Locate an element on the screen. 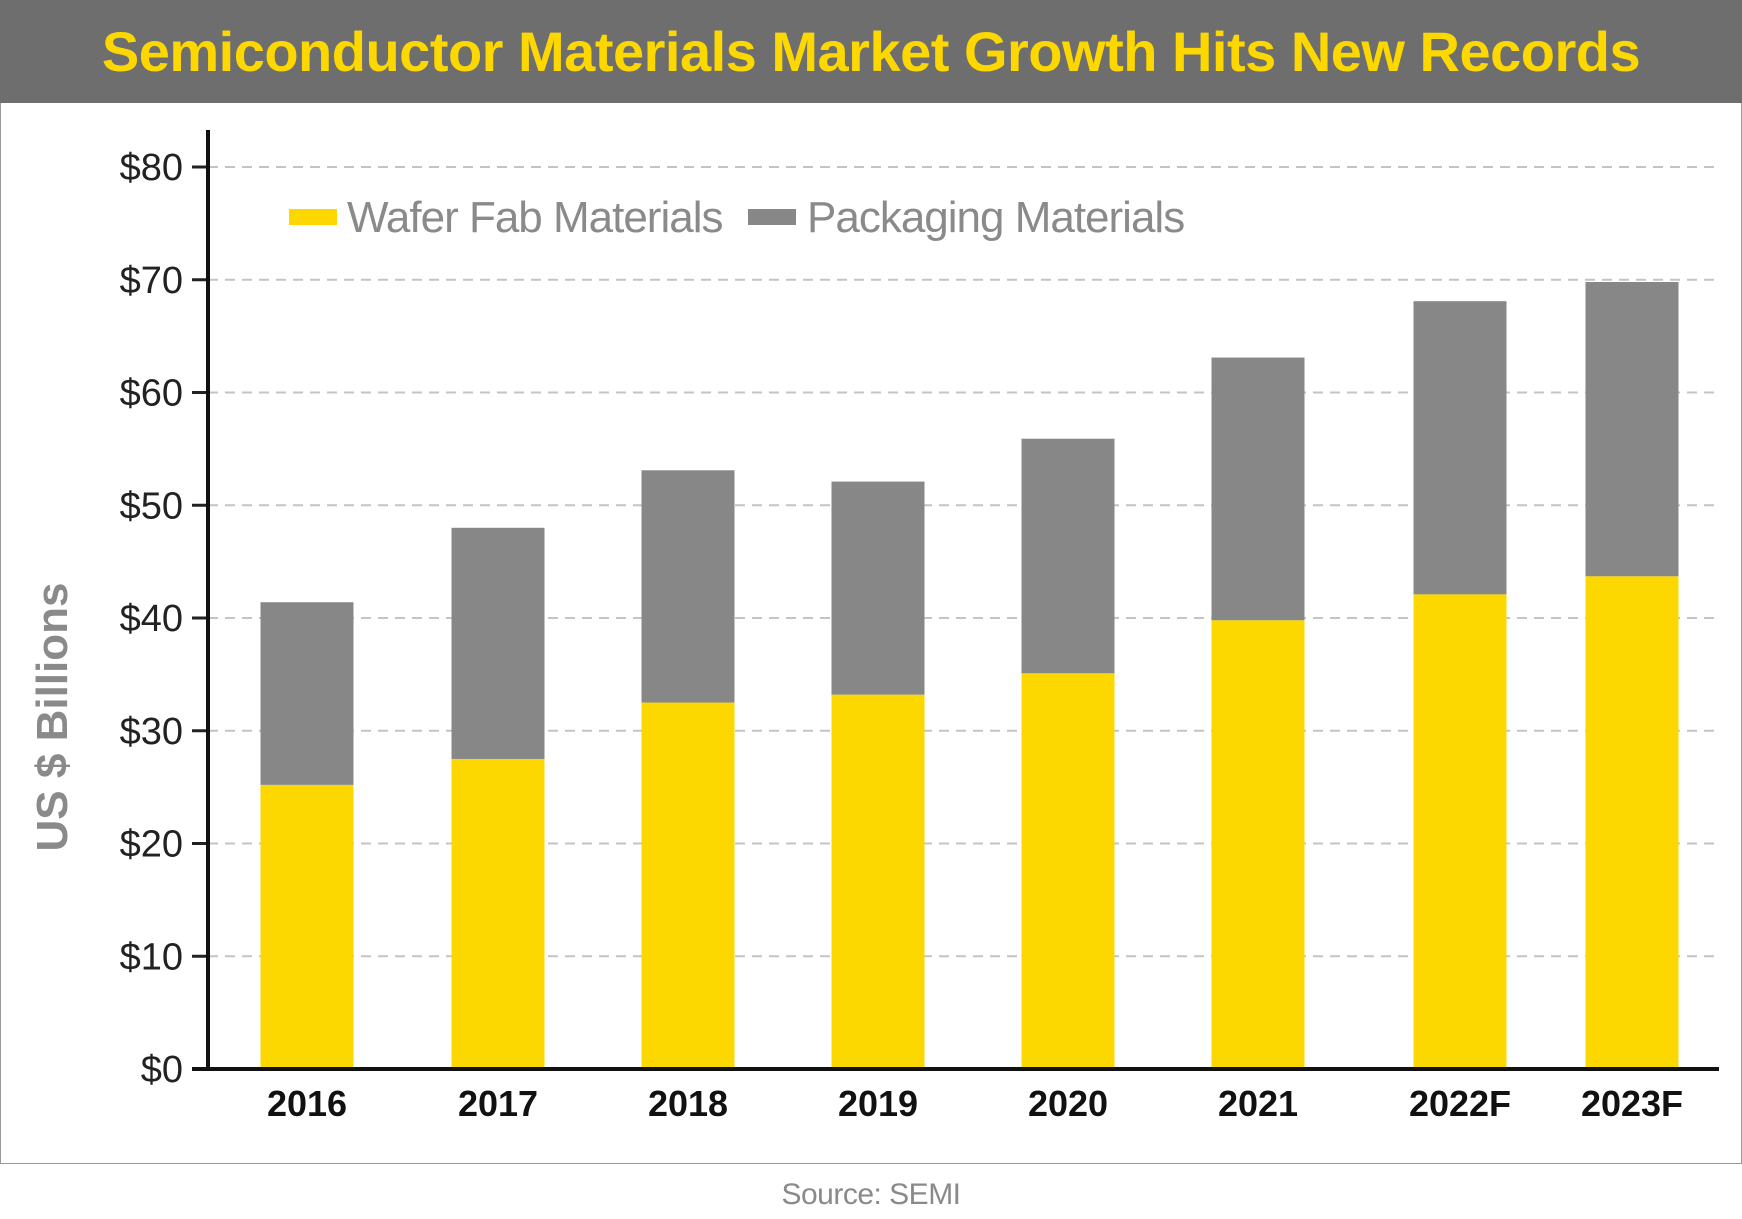  y-tick-label: $40 is located at coordinates (151, 619).